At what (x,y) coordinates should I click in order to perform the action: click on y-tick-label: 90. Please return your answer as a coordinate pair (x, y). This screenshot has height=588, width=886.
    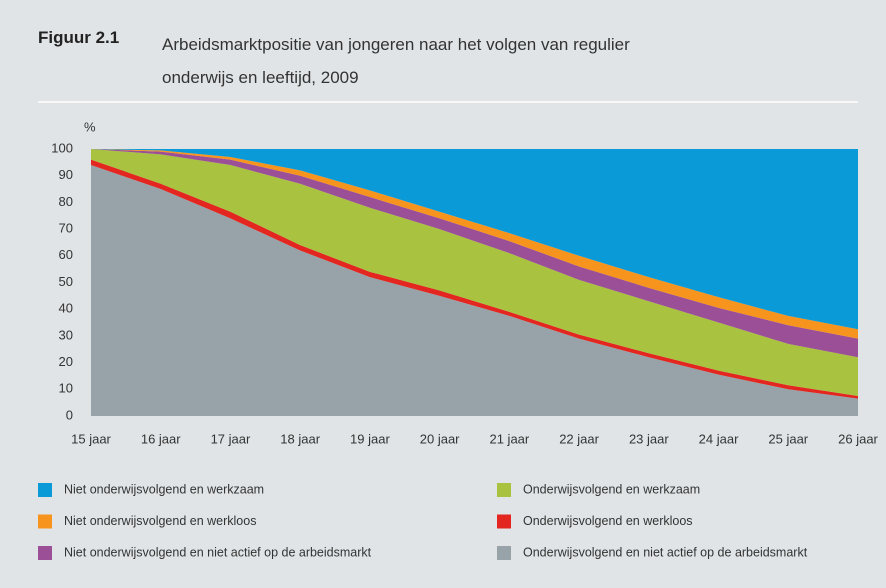
    Looking at the image, I should click on (66, 174).